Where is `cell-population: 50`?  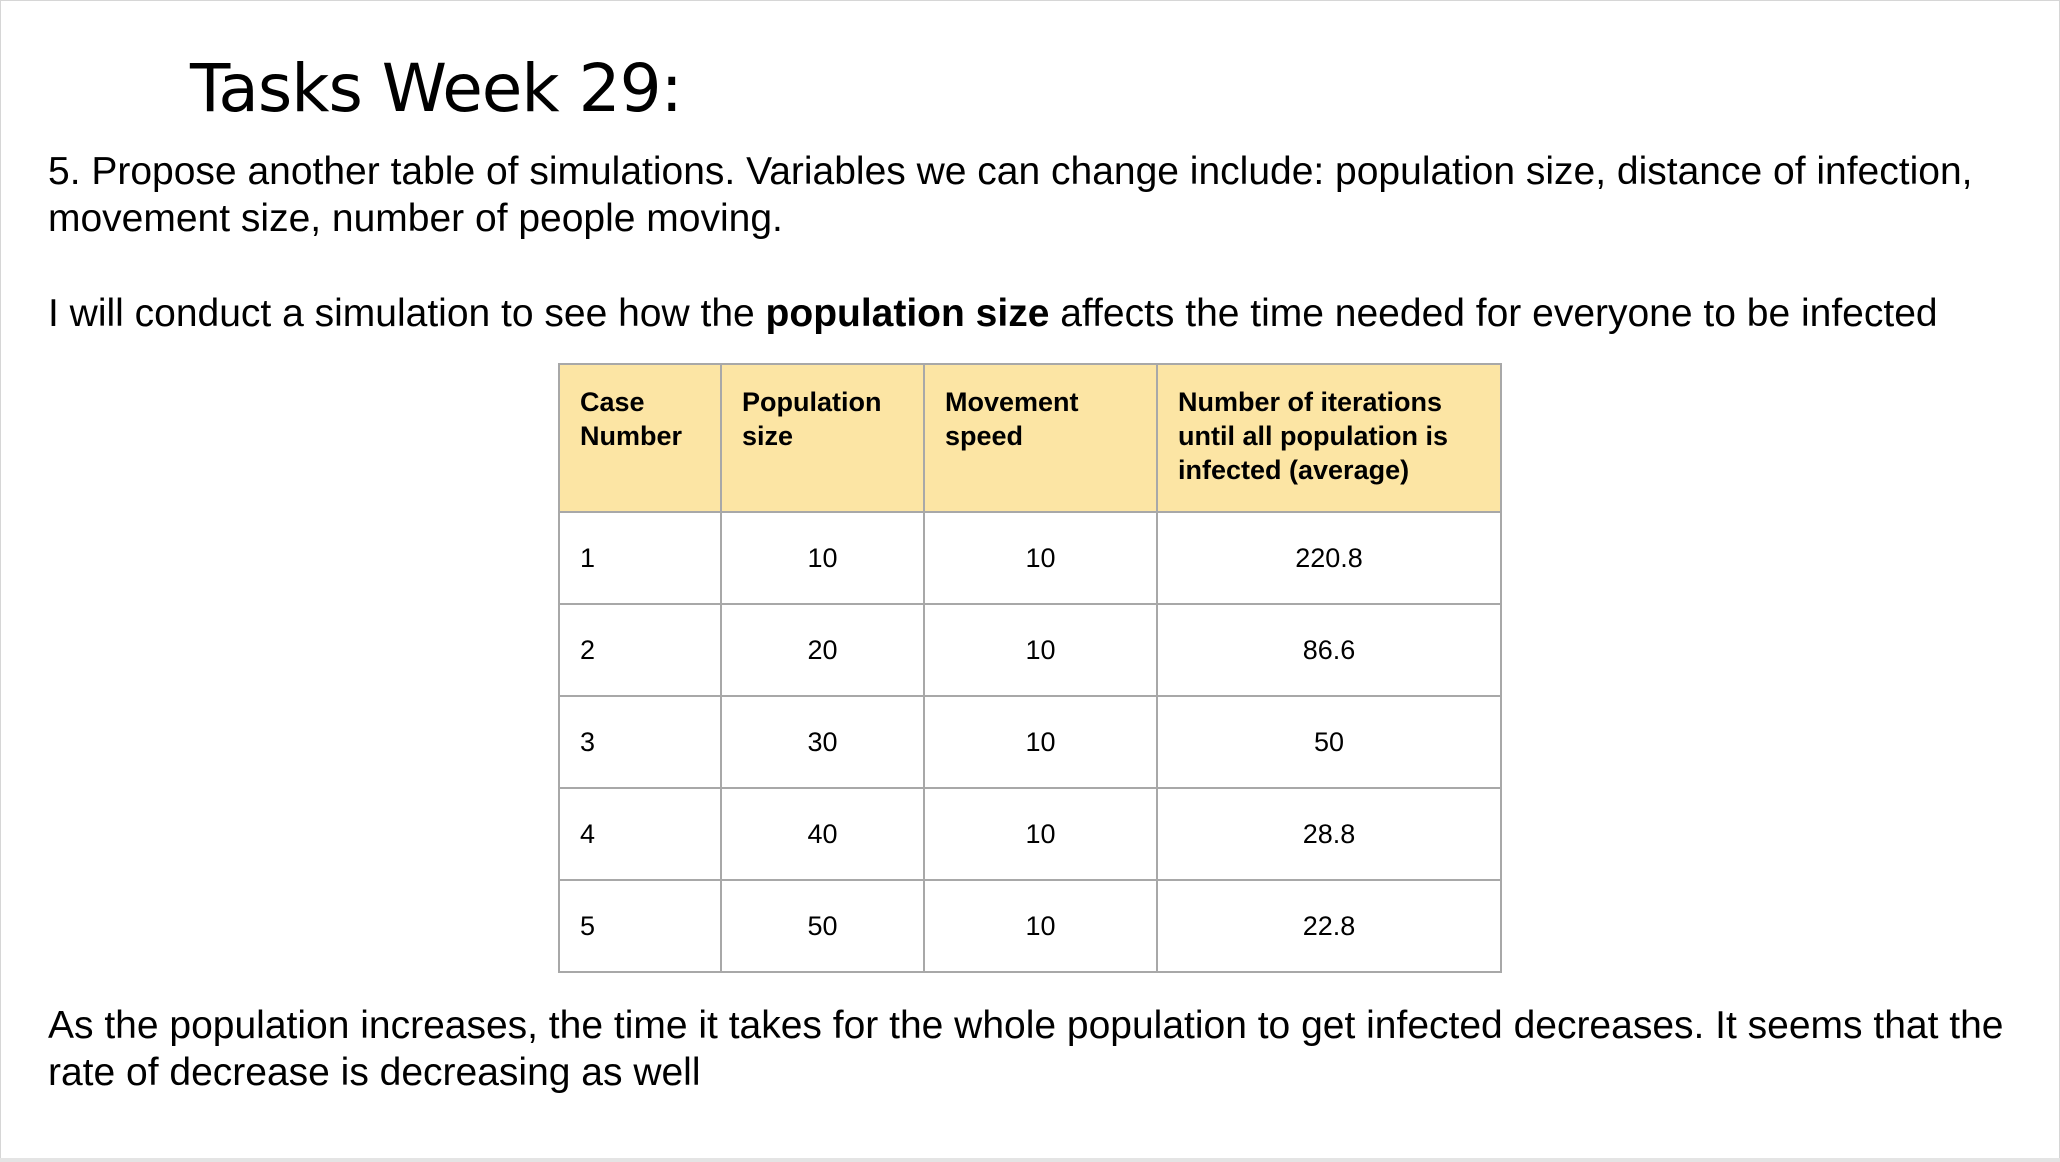
cell-population: 50 is located at coordinates (822, 926).